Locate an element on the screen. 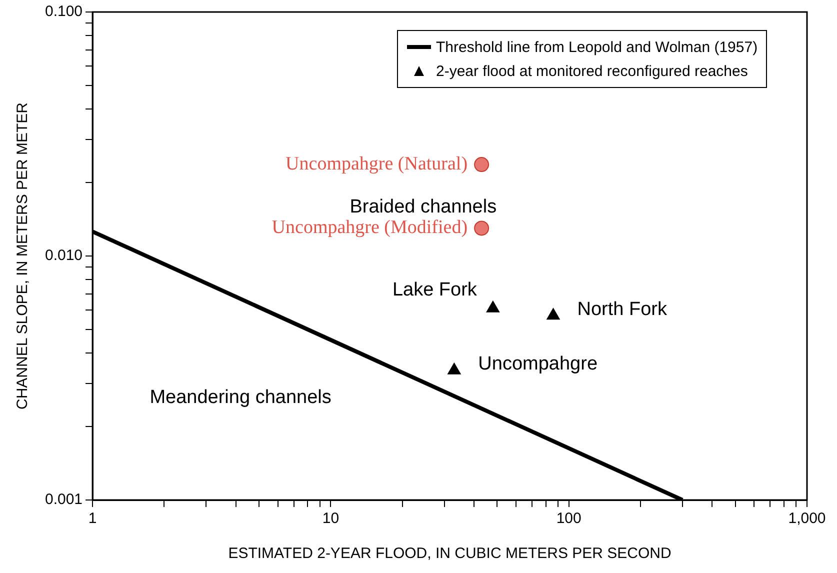 This screenshot has width=837, height=573. legend-label: Threshold line from Leopold and Wolman (1957) is located at coordinates (597, 47).